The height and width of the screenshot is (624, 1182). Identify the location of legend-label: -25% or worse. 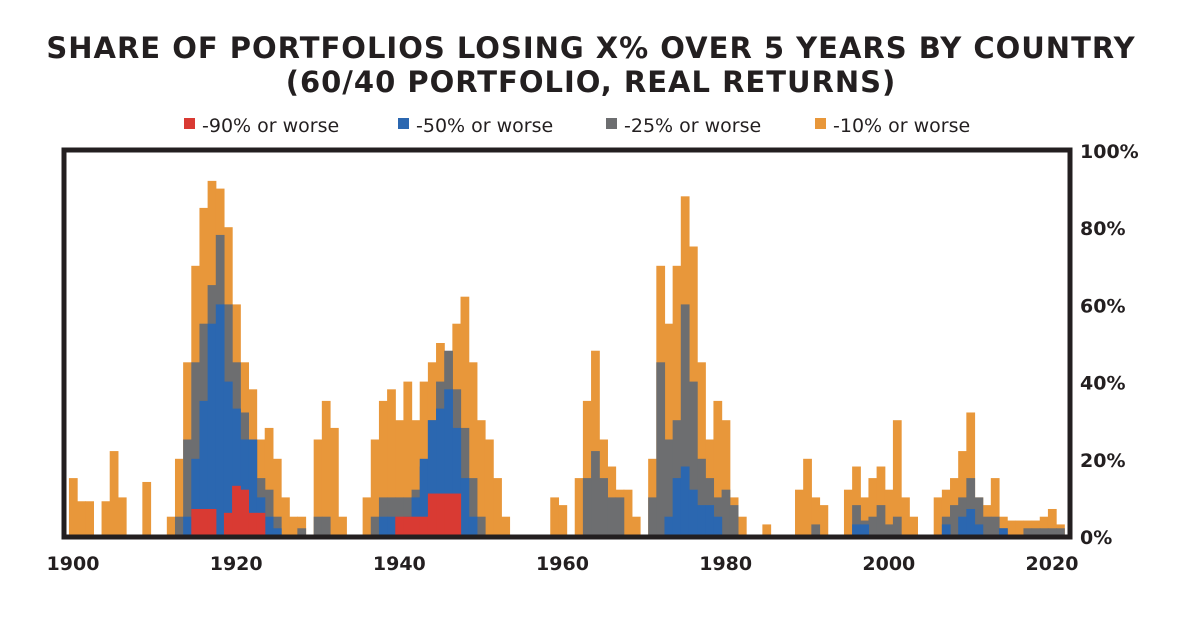
(692, 126).